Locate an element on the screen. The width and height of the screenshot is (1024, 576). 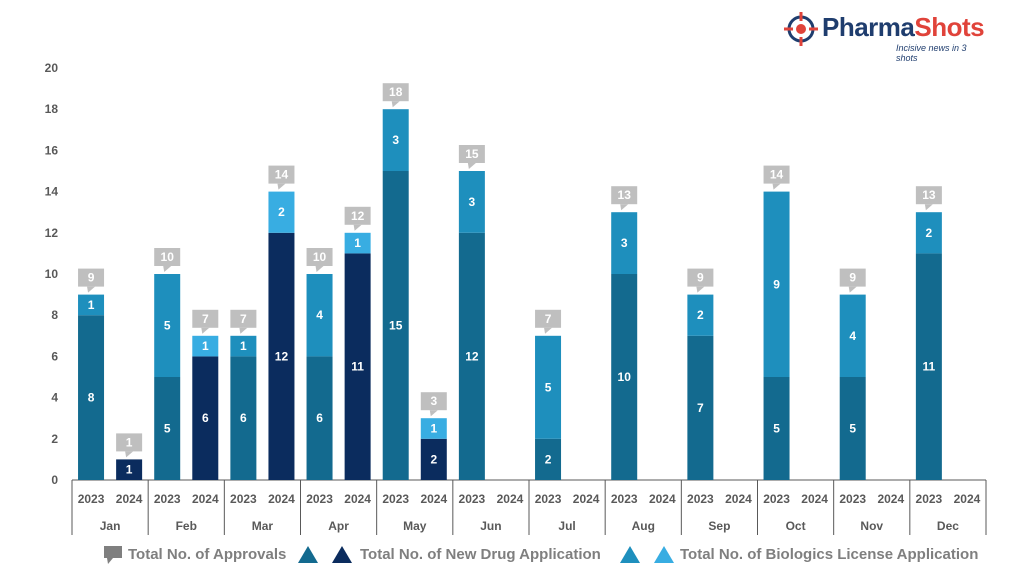
y-tick-label: 12 is located at coordinates (52, 233).